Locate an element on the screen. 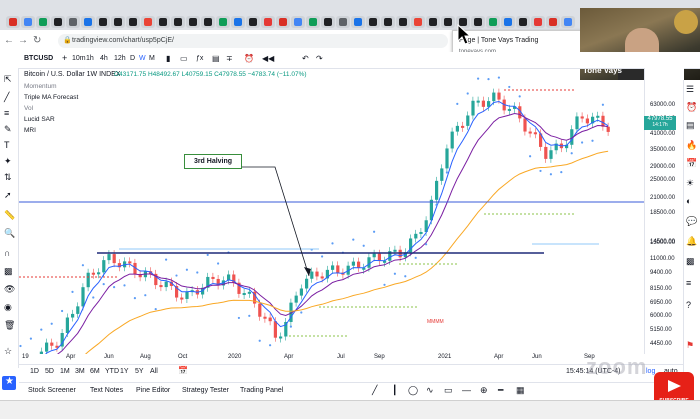 The width and height of the screenshot is (700, 419). tab-strategy-tester: Strategy Tester is located at coordinates (205, 390).